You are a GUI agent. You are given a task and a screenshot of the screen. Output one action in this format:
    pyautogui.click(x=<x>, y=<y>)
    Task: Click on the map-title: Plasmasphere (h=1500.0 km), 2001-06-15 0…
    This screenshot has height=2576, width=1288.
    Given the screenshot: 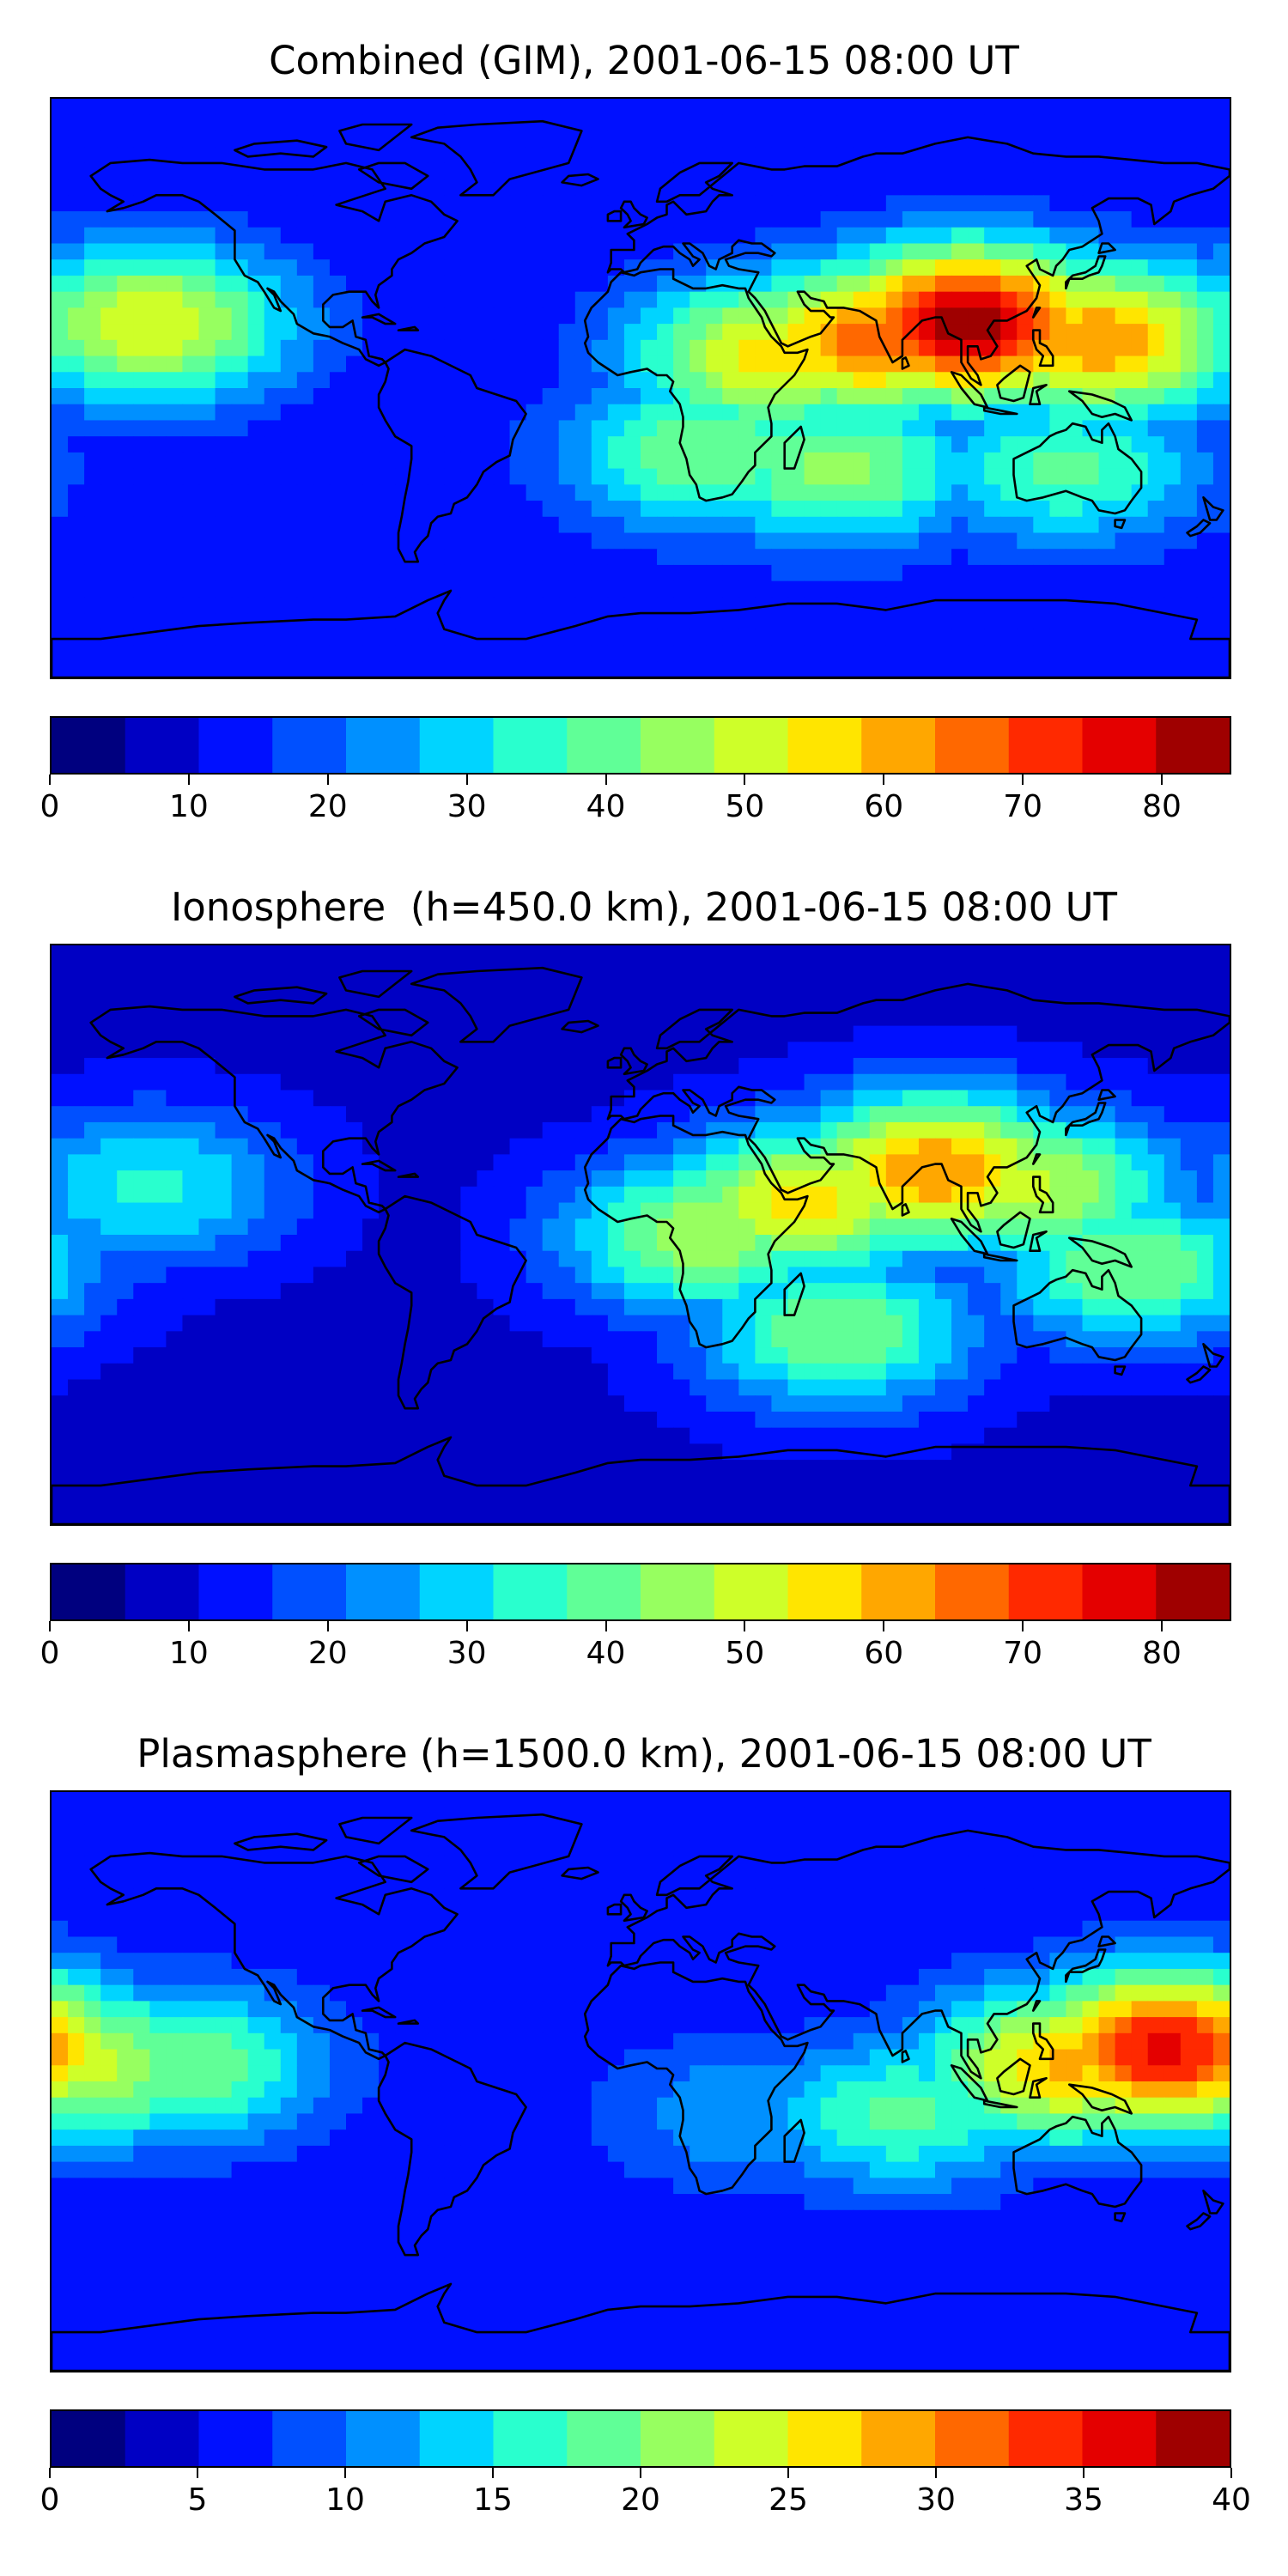 What is the action you would take?
    pyautogui.click(x=644, y=1754)
    